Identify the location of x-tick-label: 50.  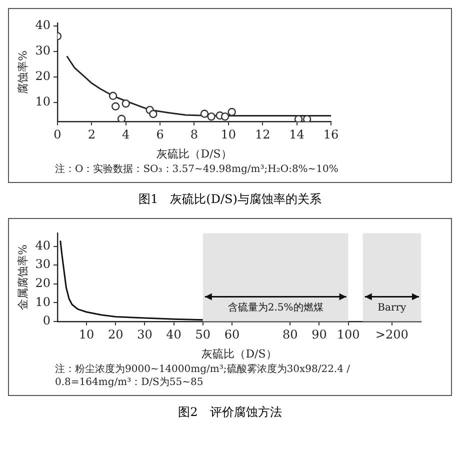
(203, 335).